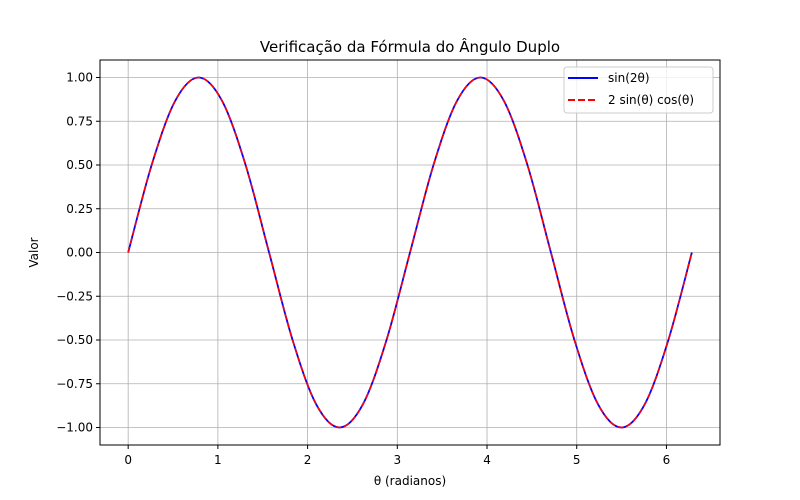  Describe the element at coordinates (79, 121) in the screenshot. I see `y-tick-label: 0.75` at that location.